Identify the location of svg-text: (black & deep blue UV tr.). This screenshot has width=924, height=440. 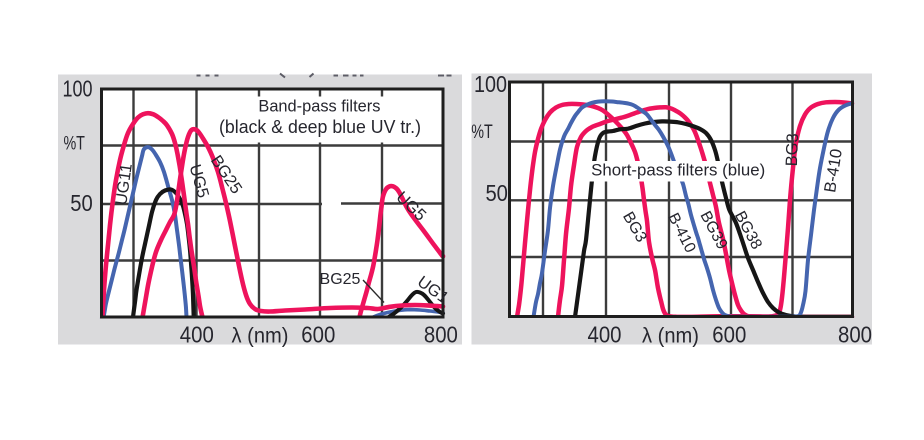
(320, 127).